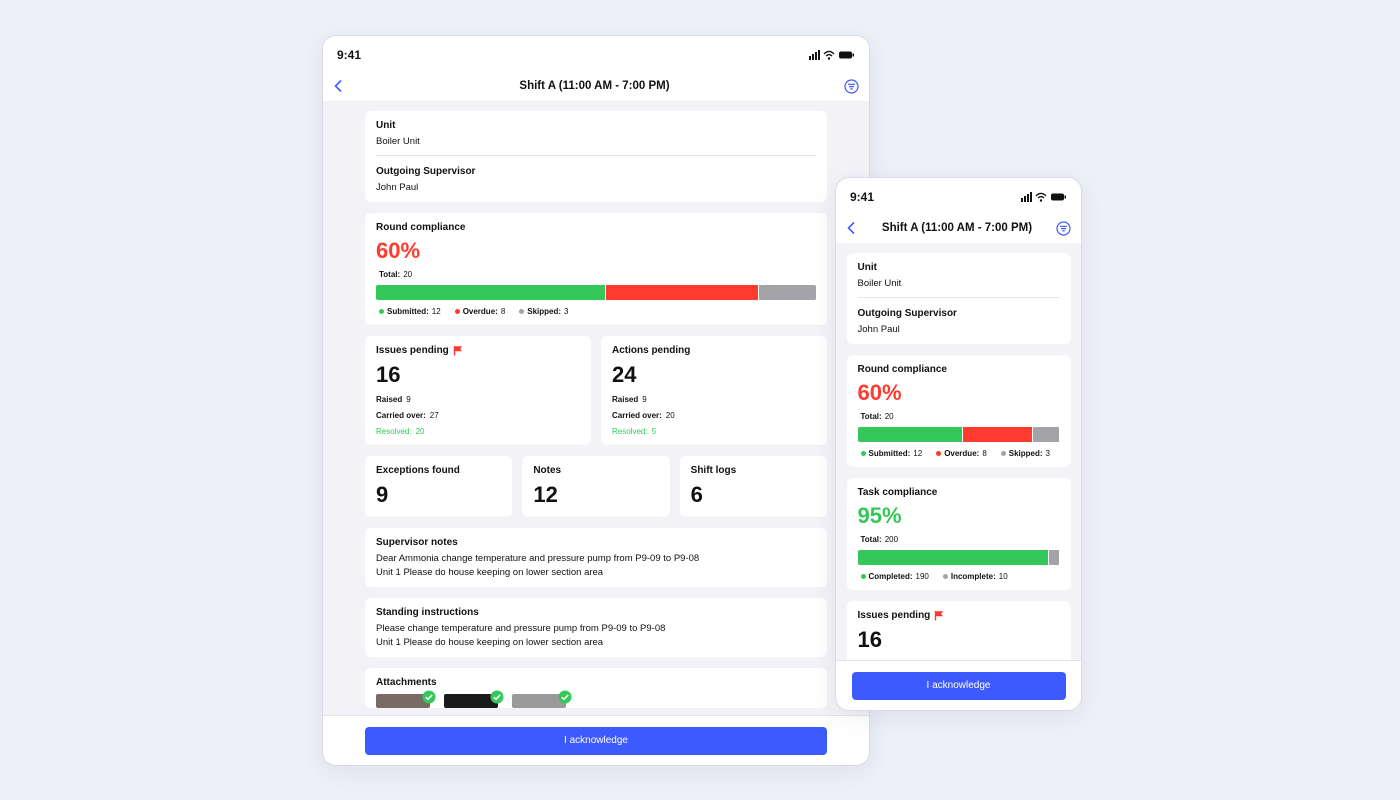 This screenshot has height=800, width=1400. I want to click on status-time: 9:41, so click(349, 55).